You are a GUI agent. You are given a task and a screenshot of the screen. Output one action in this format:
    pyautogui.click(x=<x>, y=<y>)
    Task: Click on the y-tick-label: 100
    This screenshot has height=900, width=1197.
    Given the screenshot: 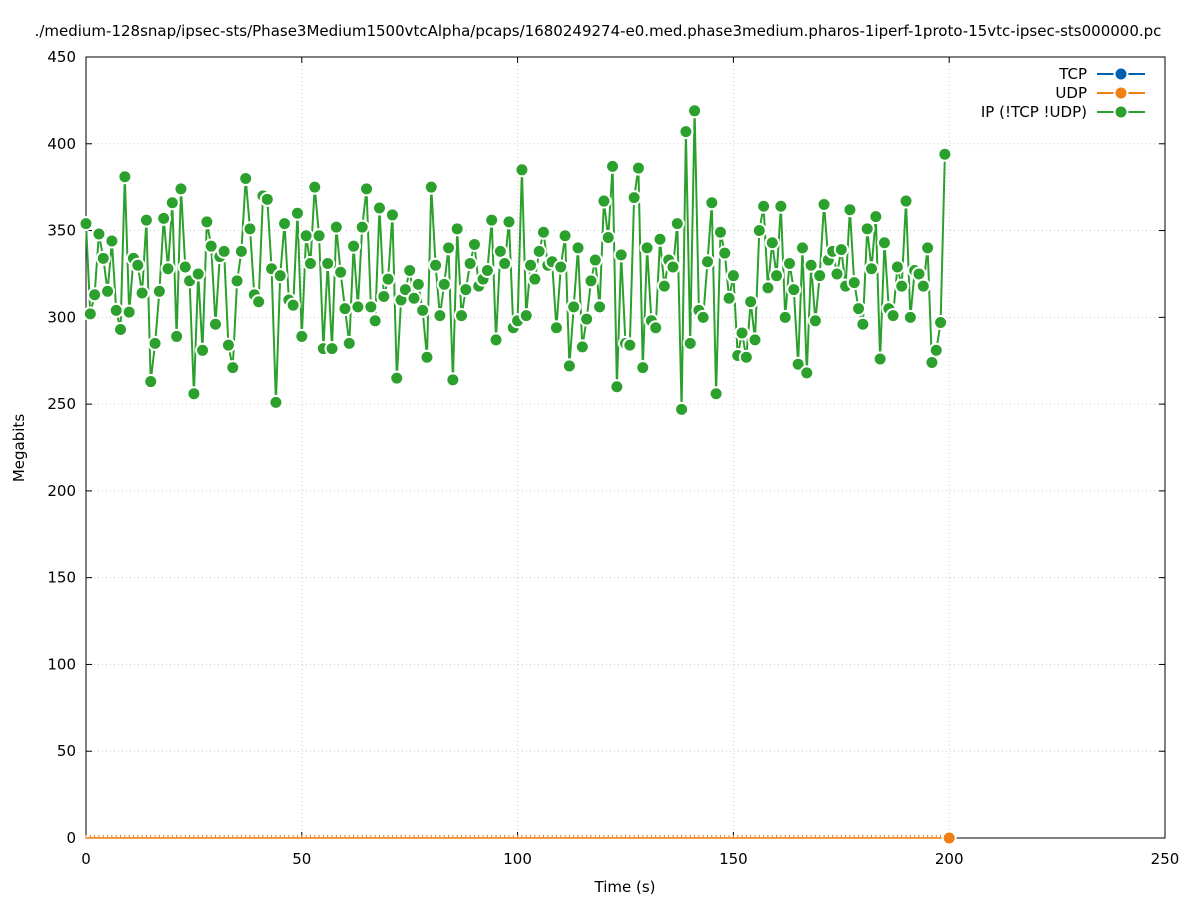 What is the action you would take?
    pyautogui.click(x=61, y=664)
    